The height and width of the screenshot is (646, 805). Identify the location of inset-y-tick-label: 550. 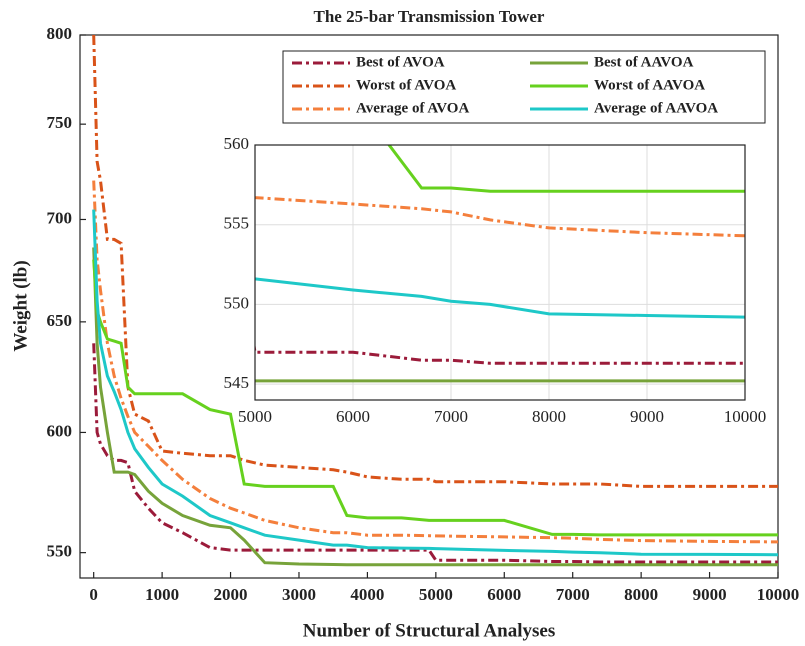
(237, 302).